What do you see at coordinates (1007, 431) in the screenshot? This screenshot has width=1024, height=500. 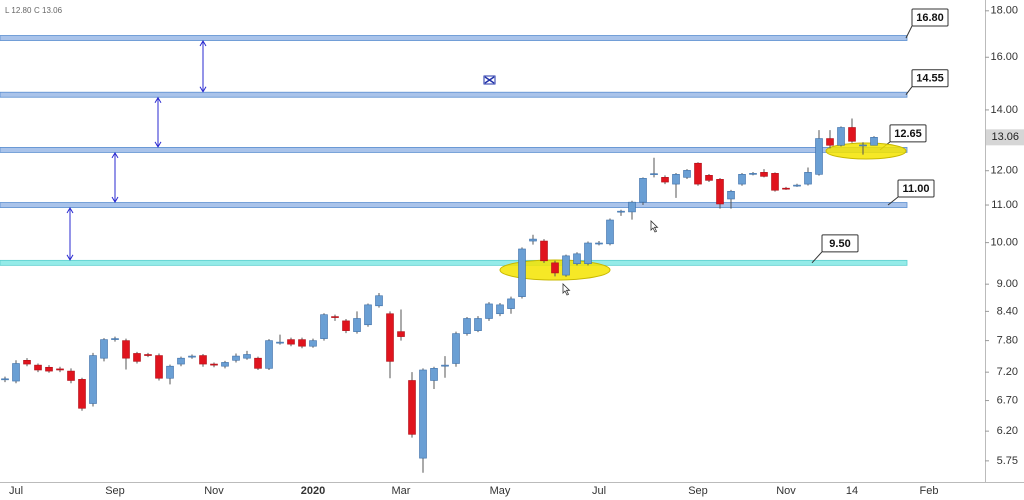 I see `y-tick-label: 6.20` at bounding box center [1007, 431].